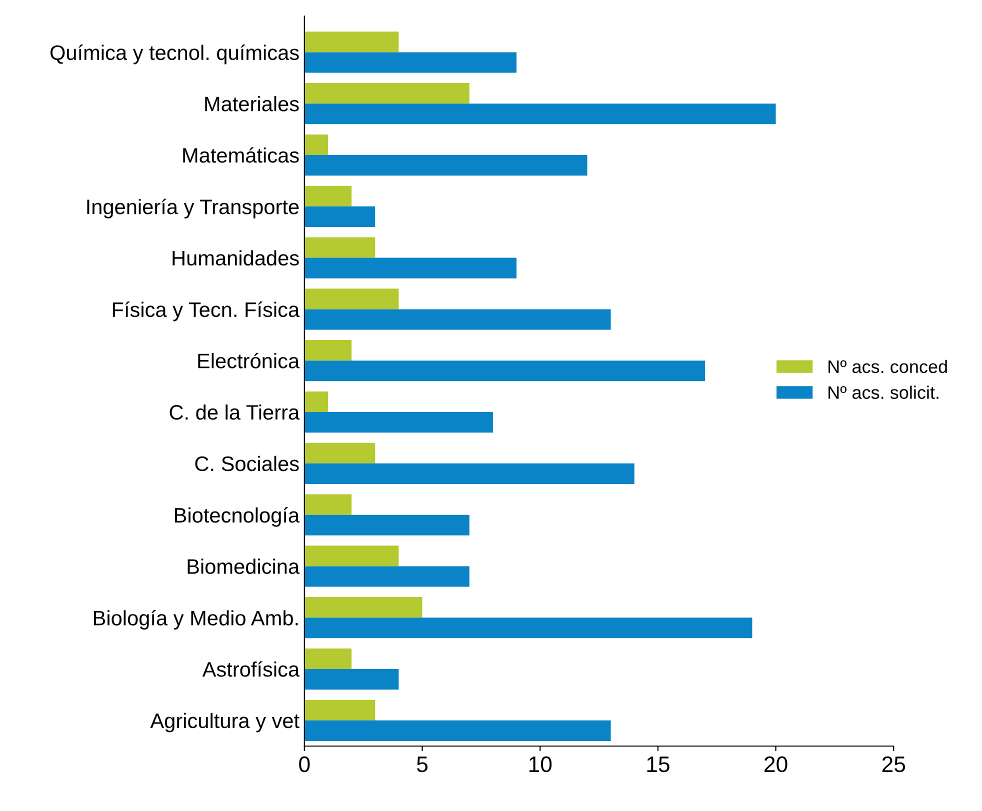 Image resolution: width=982 pixels, height=811 pixels. Describe the element at coordinates (252, 104) in the screenshot. I see `y-tick-label: Materiales` at that location.